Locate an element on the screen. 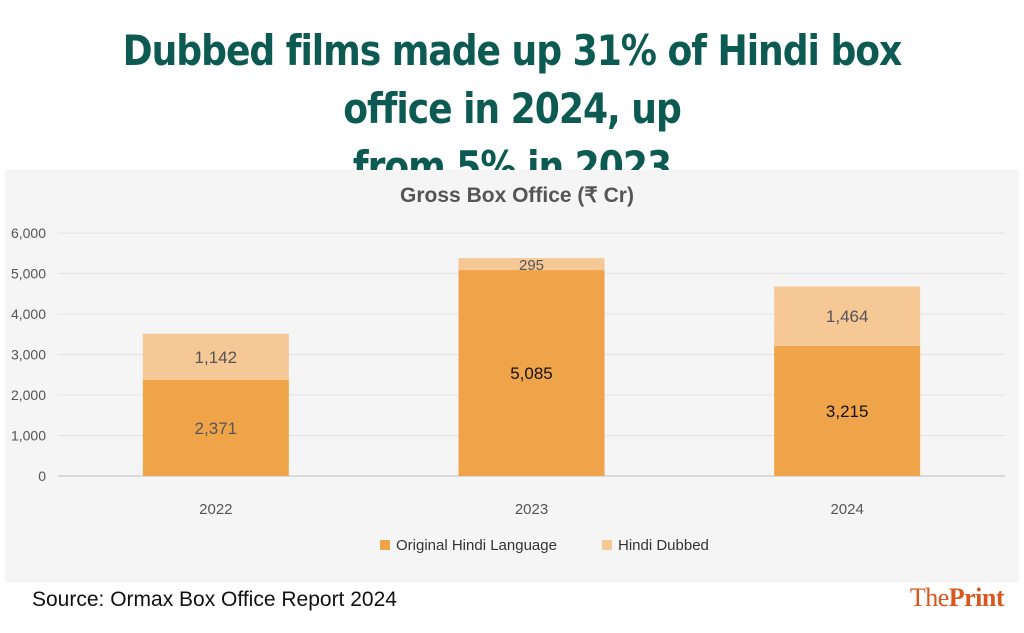 This screenshot has height=633, width=1024. data-label: 2,371 is located at coordinates (216, 428).